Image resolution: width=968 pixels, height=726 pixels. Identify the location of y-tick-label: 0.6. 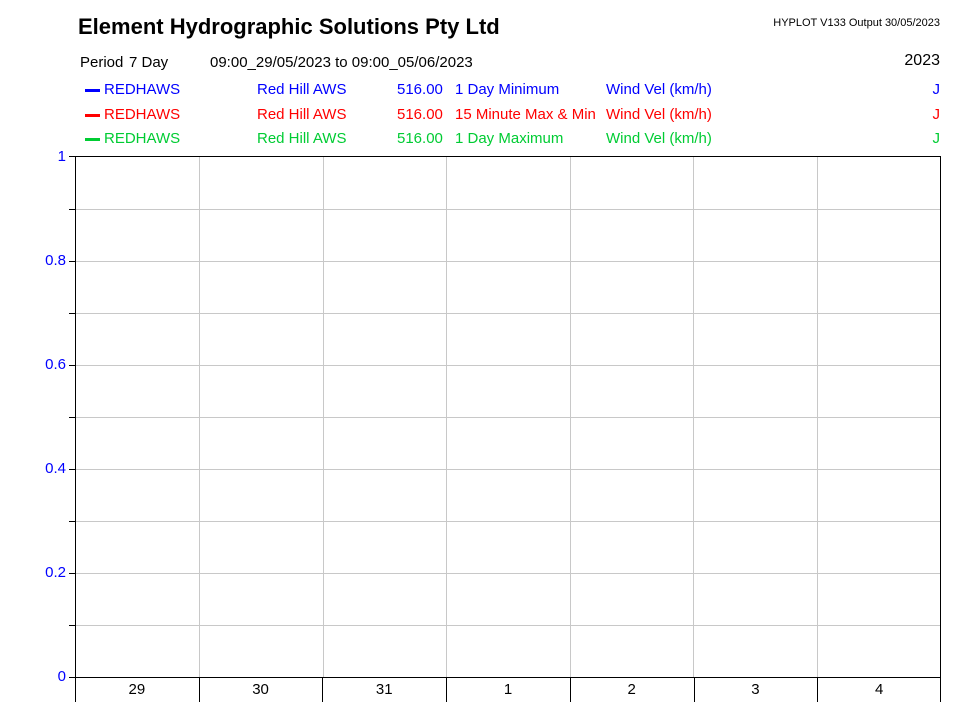
(55, 364).